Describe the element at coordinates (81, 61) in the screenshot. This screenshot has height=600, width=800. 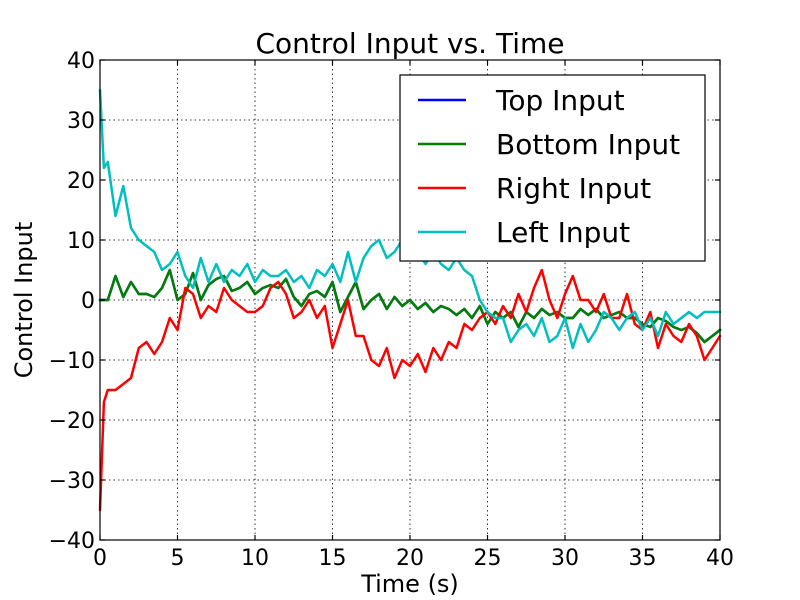
I see `y-tick-label: 40` at that location.